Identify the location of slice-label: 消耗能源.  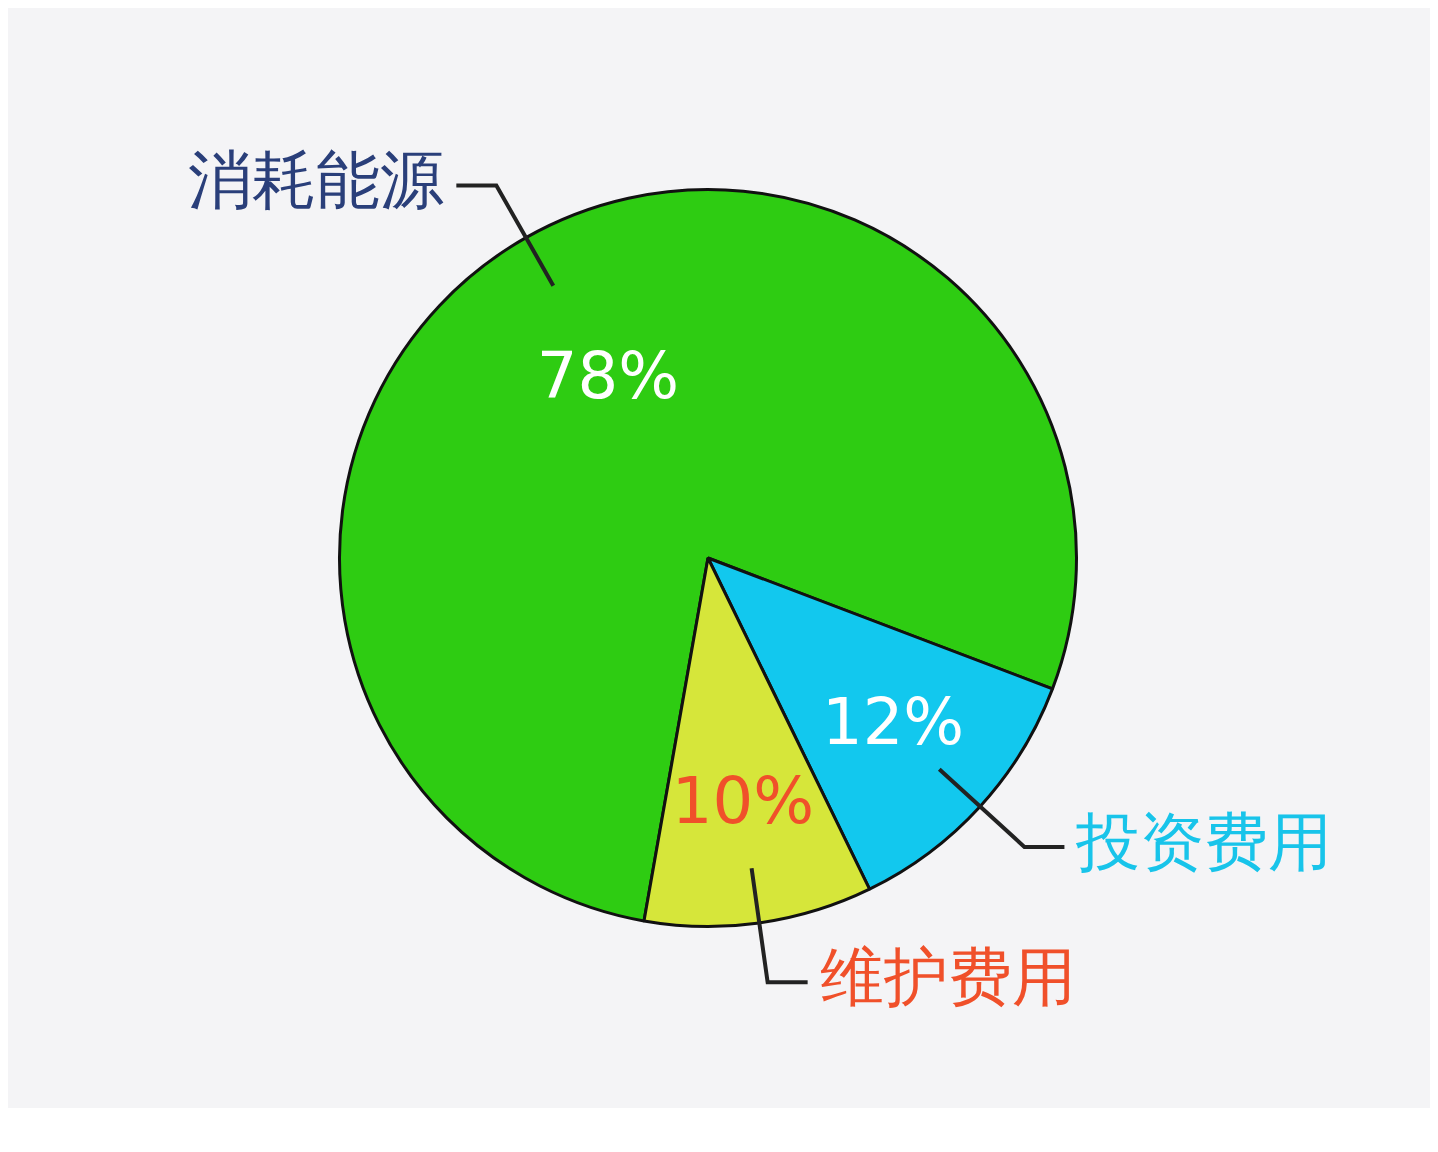
(316, 180).